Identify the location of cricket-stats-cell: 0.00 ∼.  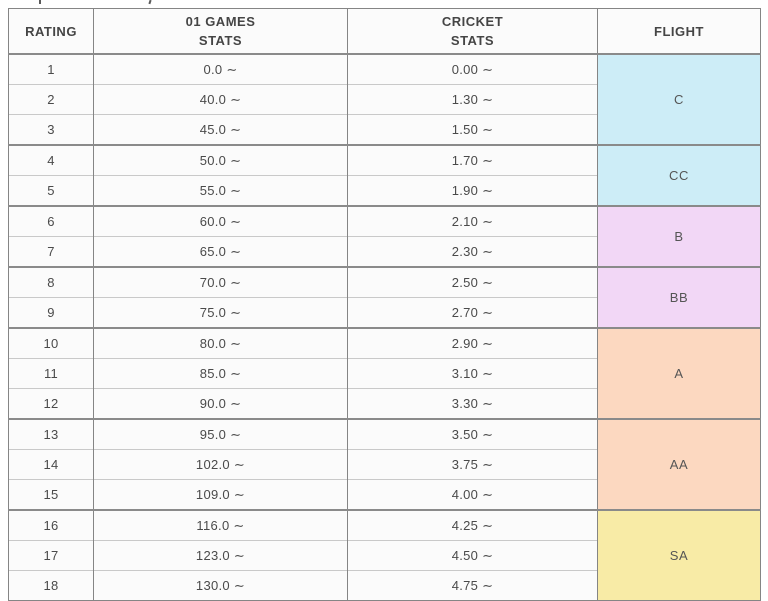
(472, 69).